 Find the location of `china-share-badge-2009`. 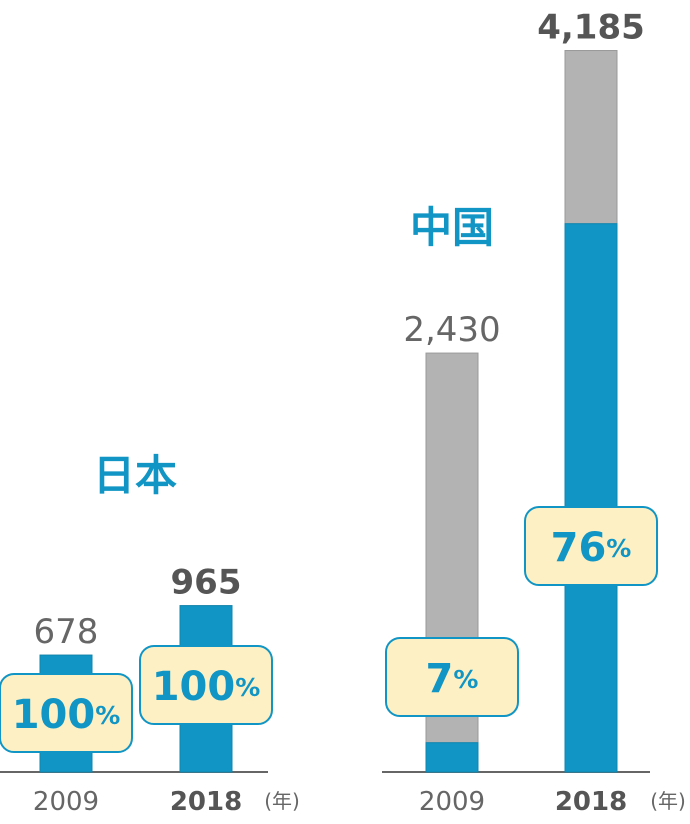

china-share-badge-2009 is located at coordinates (452, 677).